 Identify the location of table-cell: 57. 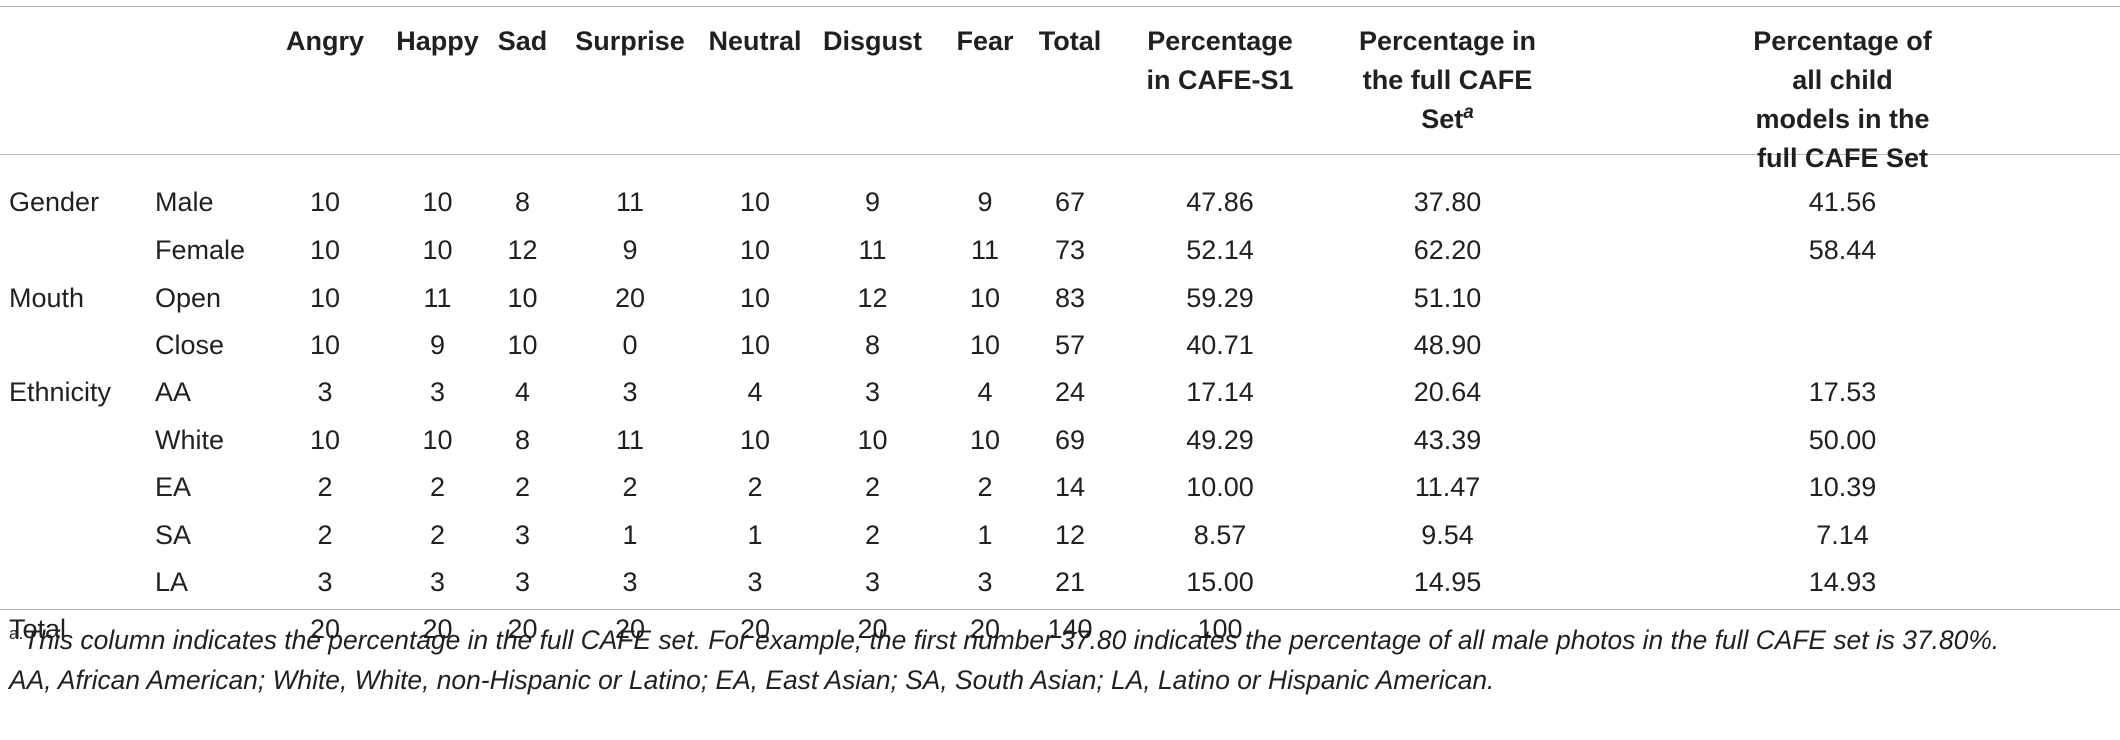
(1070, 344).